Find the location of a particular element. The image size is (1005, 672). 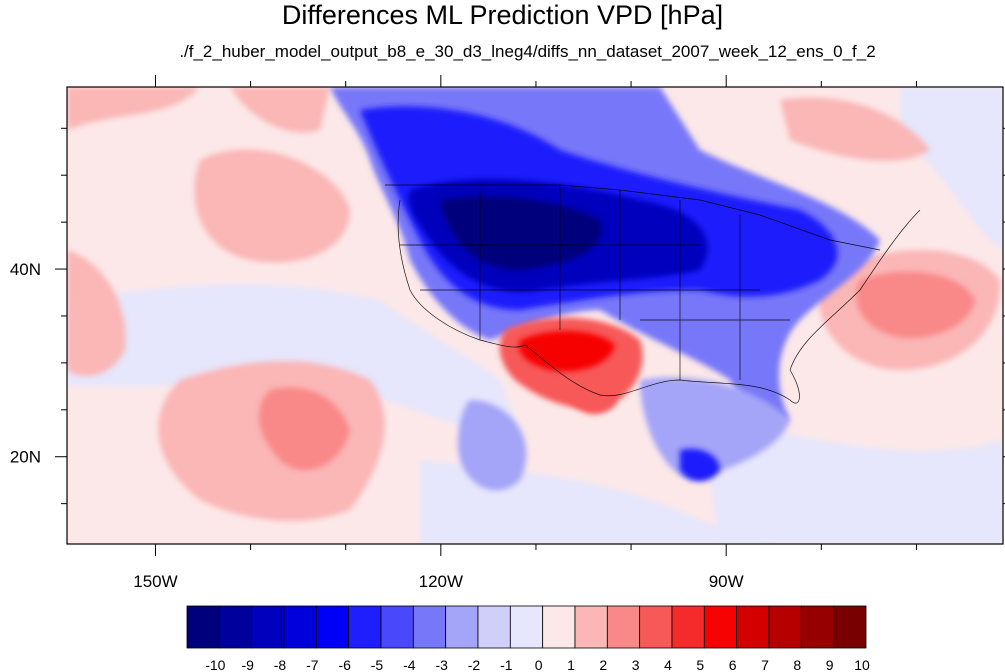

x-tick-label: 150W is located at coordinates (155, 581).